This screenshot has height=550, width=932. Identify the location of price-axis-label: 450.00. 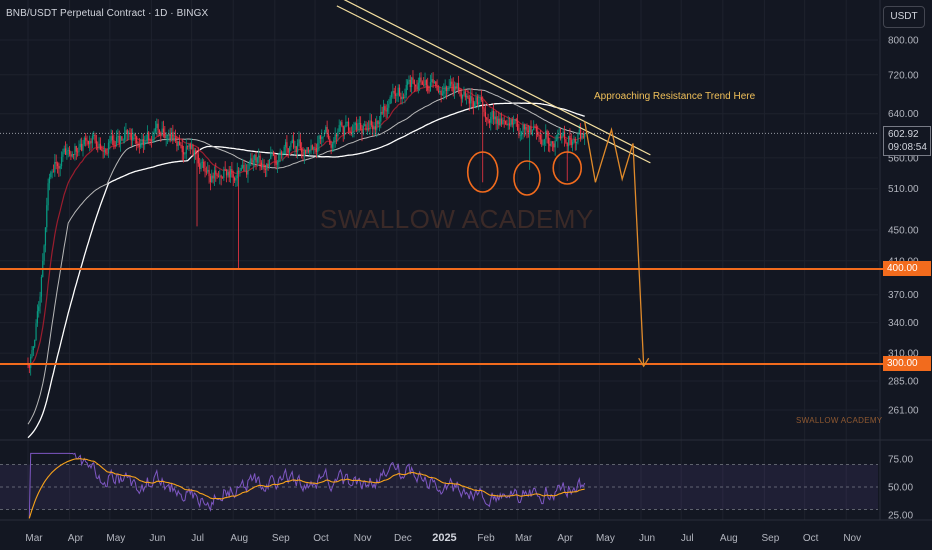
(903, 231).